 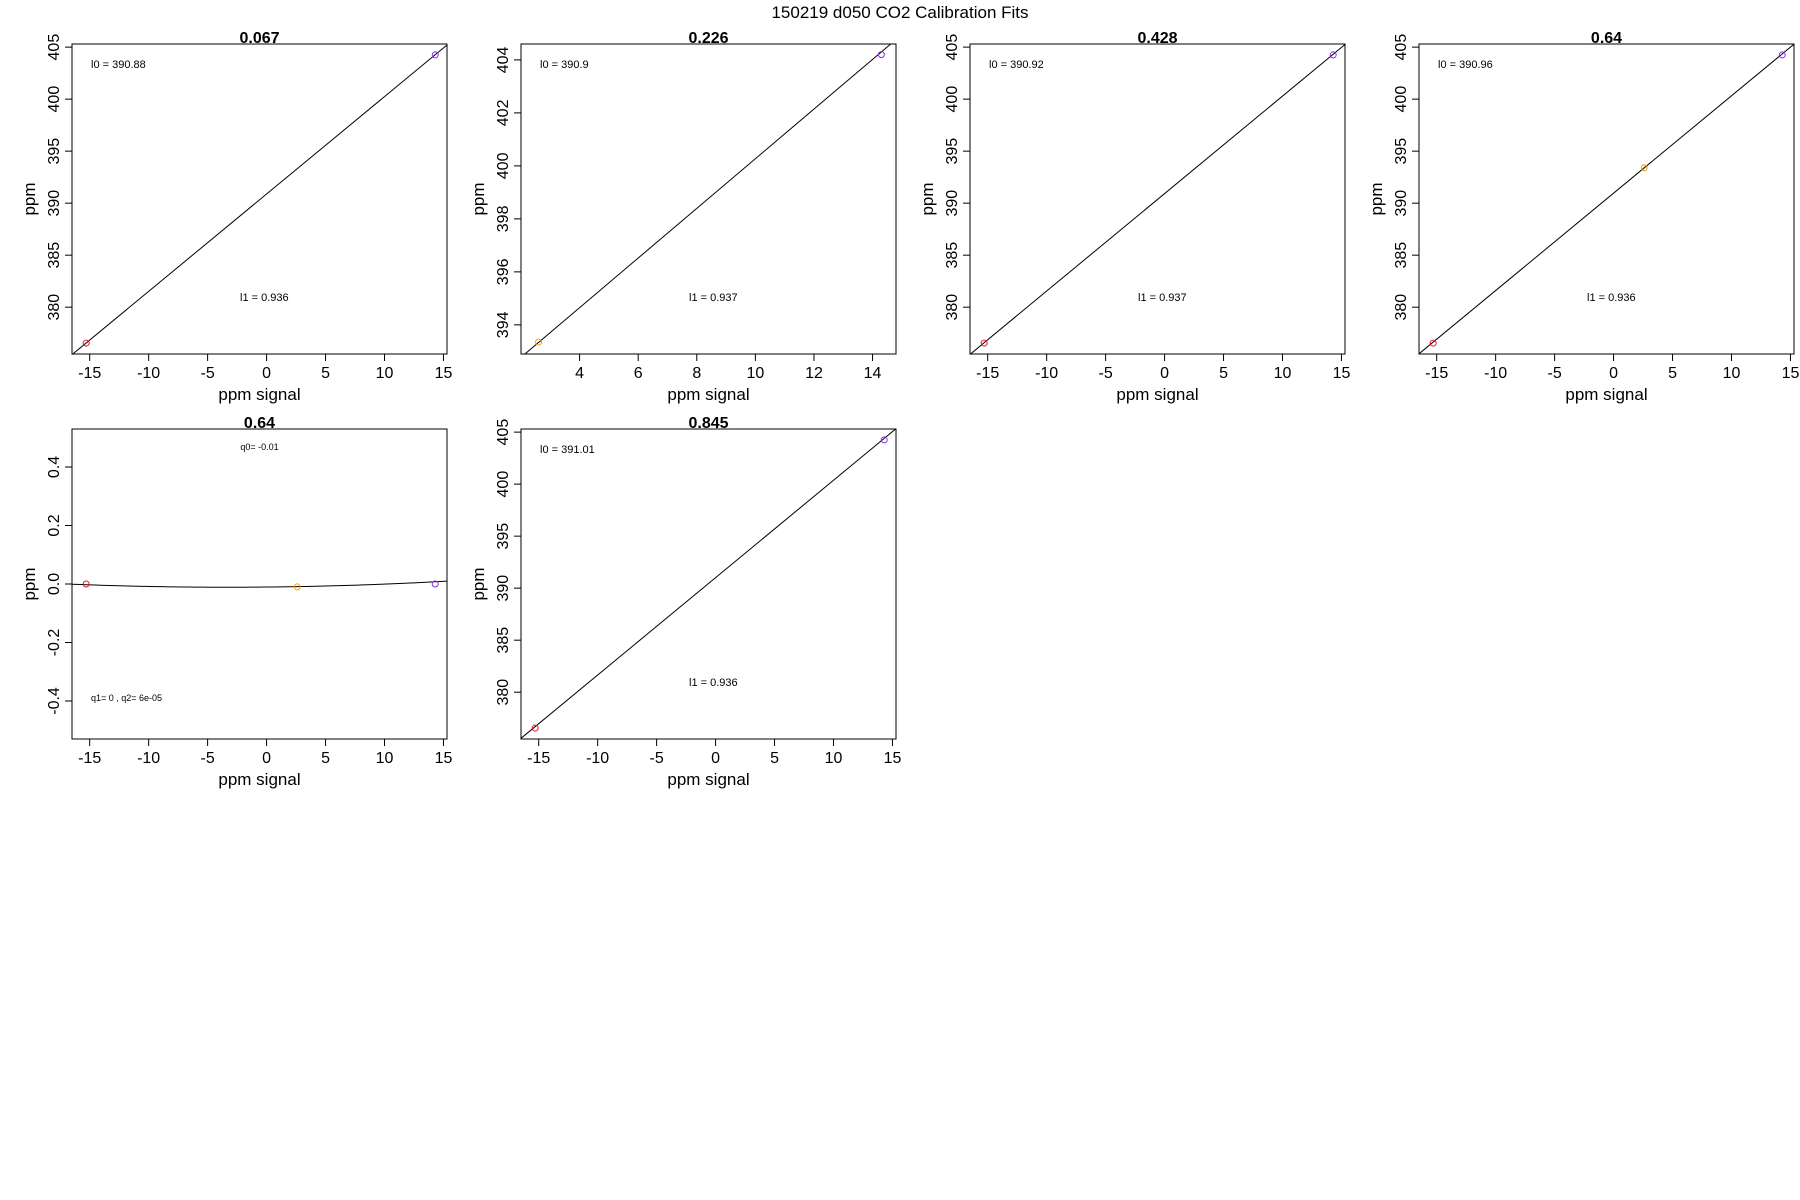 What do you see at coordinates (503, 112) in the screenshot?
I see `y-tick-label: 402` at bounding box center [503, 112].